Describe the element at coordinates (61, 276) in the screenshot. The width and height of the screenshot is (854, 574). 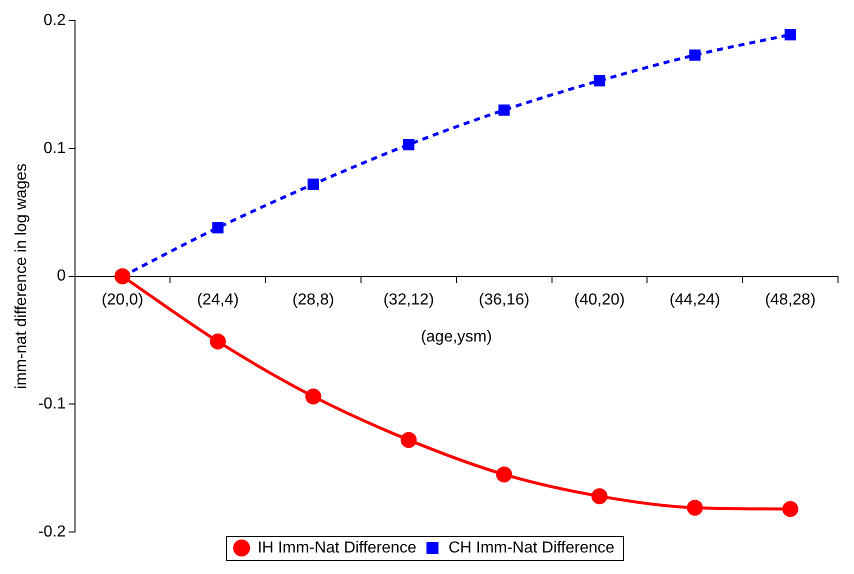
I see `y-tick-label: 0` at that location.